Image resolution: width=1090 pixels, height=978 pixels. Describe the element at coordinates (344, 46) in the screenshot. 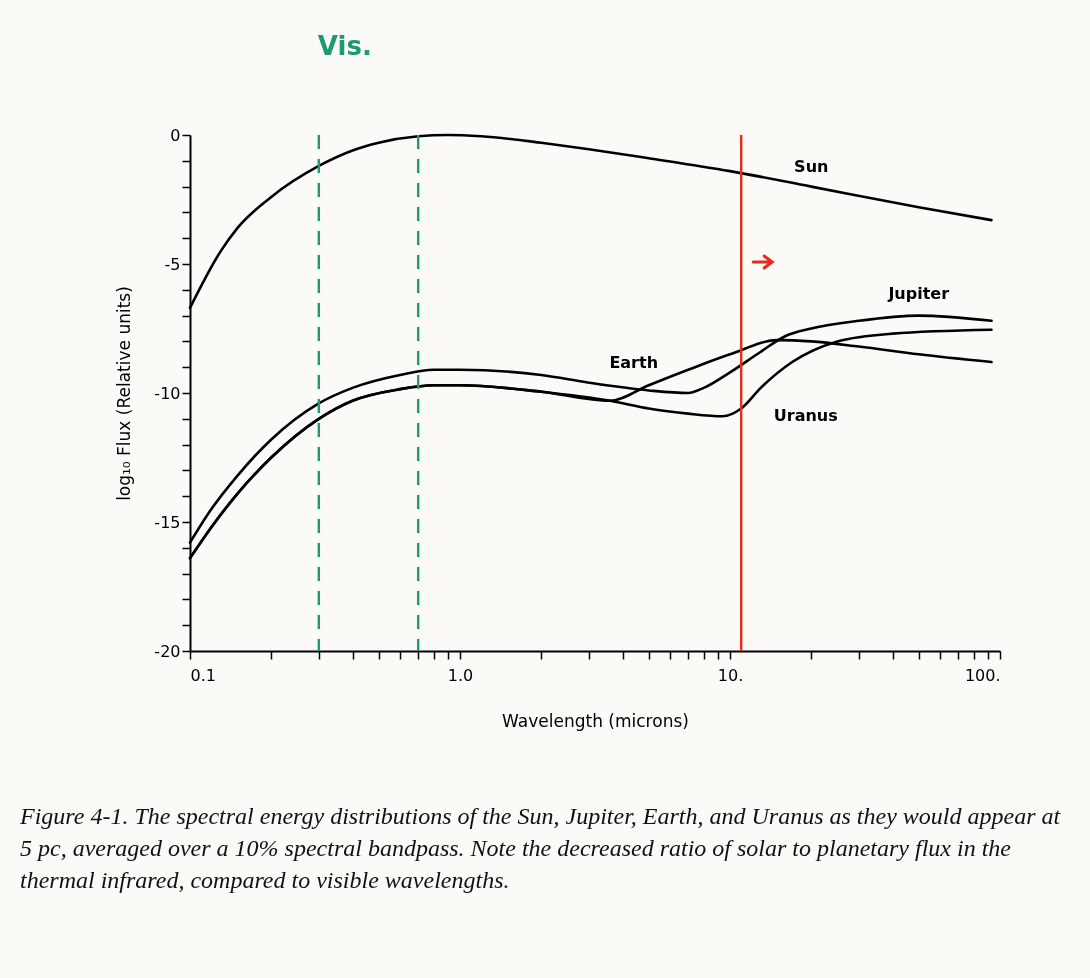

I see `ref-line-label: Vis.` at that location.